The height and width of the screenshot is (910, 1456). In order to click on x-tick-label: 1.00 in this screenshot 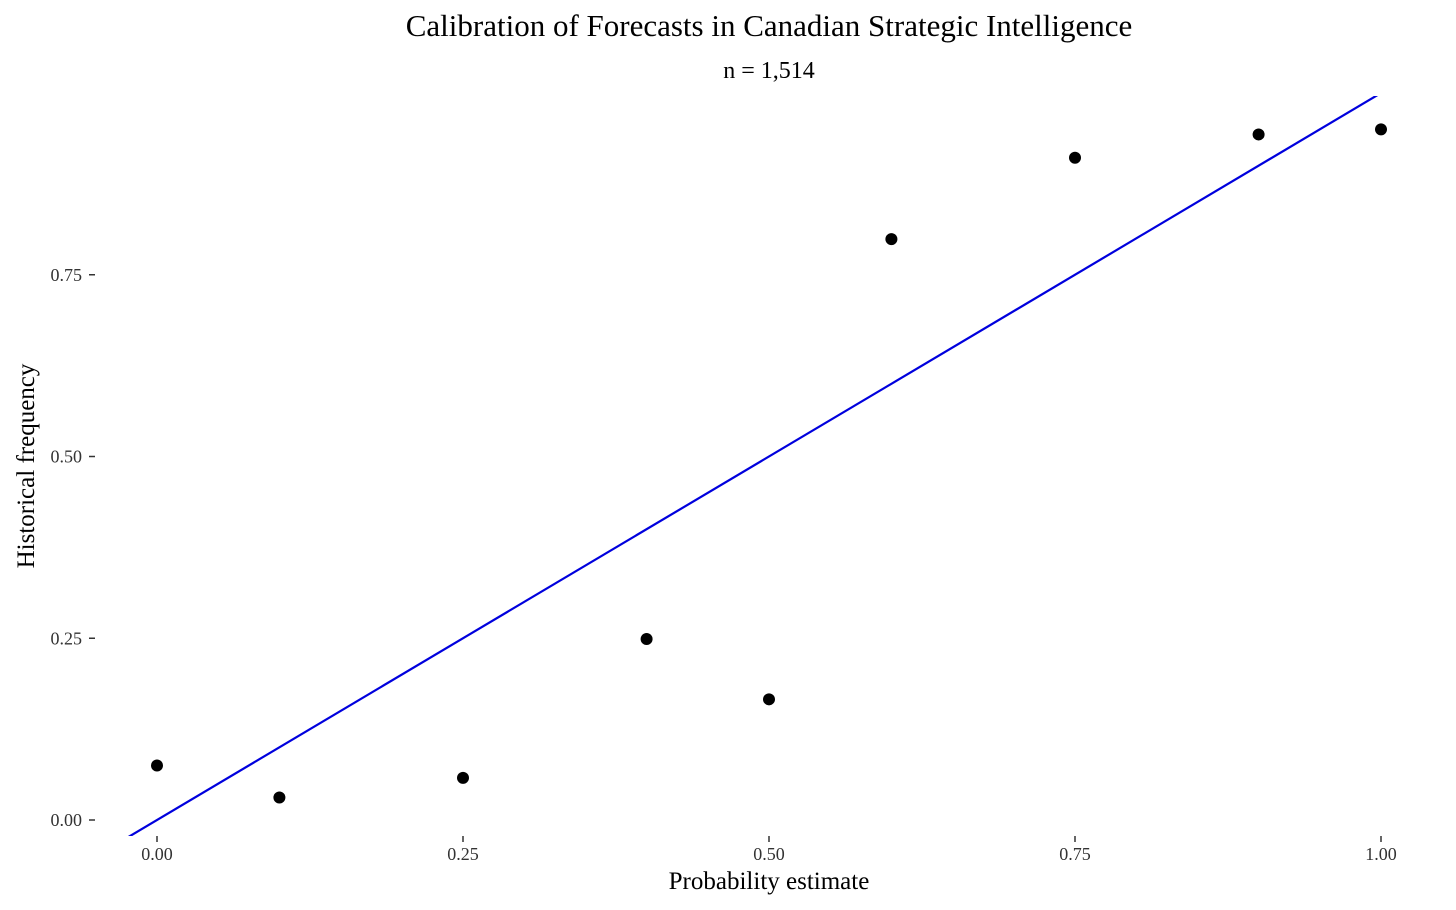, I will do `click(1381, 854)`.